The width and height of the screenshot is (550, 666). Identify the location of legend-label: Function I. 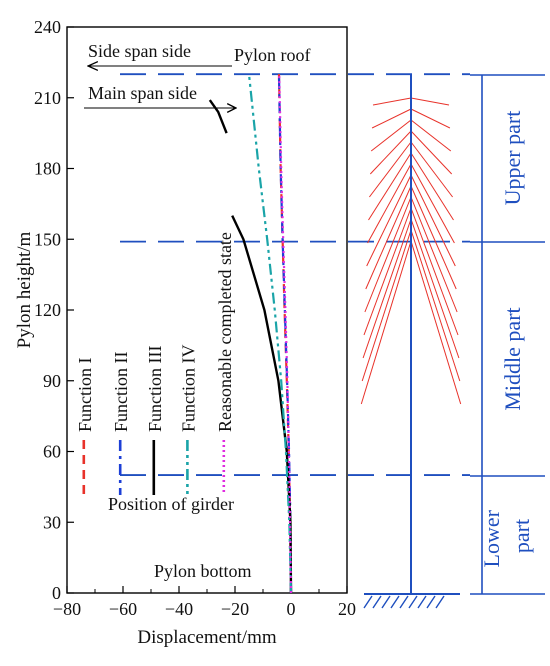
(85, 394).